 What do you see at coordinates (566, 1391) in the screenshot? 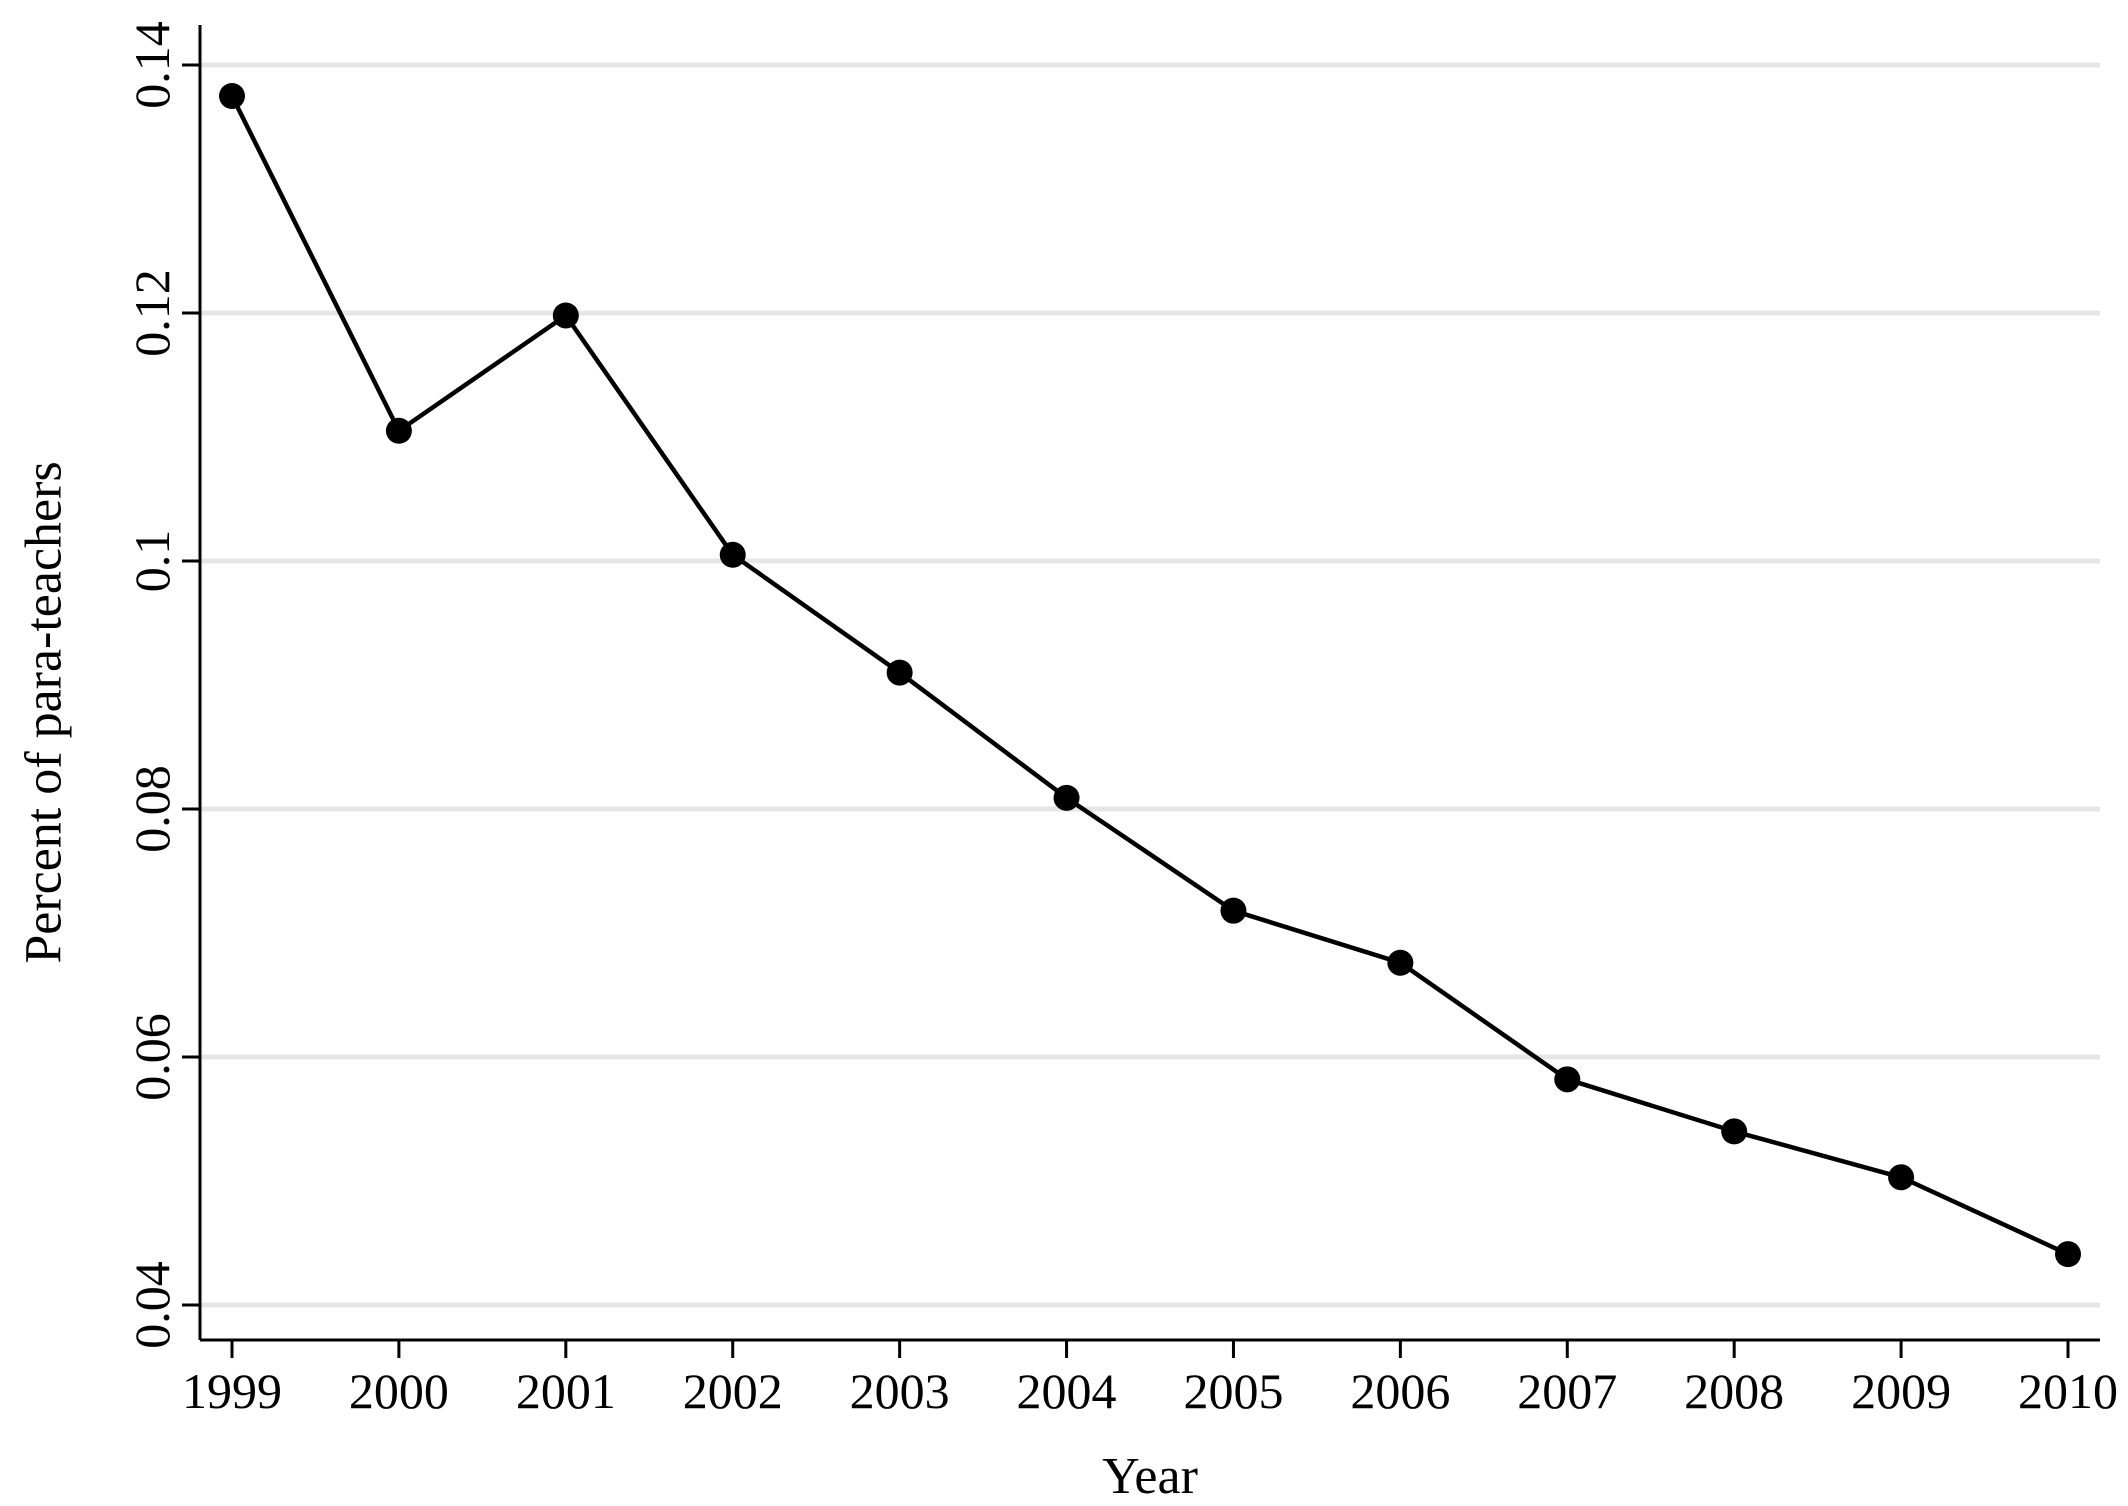
I see `x-tick-label: 2001` at bounding box center [566, 1391].